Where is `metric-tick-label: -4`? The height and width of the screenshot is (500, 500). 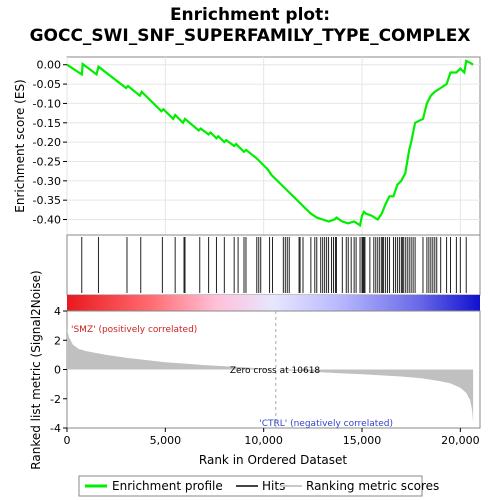 metric-tick-label: -4 is located at coordinates (55, 428).